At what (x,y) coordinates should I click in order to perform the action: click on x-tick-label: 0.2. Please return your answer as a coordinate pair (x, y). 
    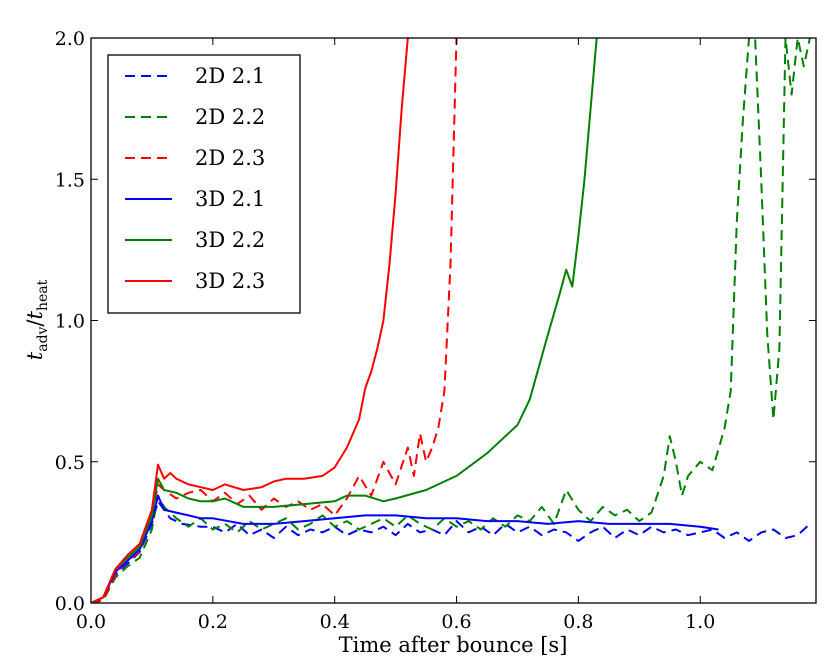
    Looking at the image, I should click on (213, 622).